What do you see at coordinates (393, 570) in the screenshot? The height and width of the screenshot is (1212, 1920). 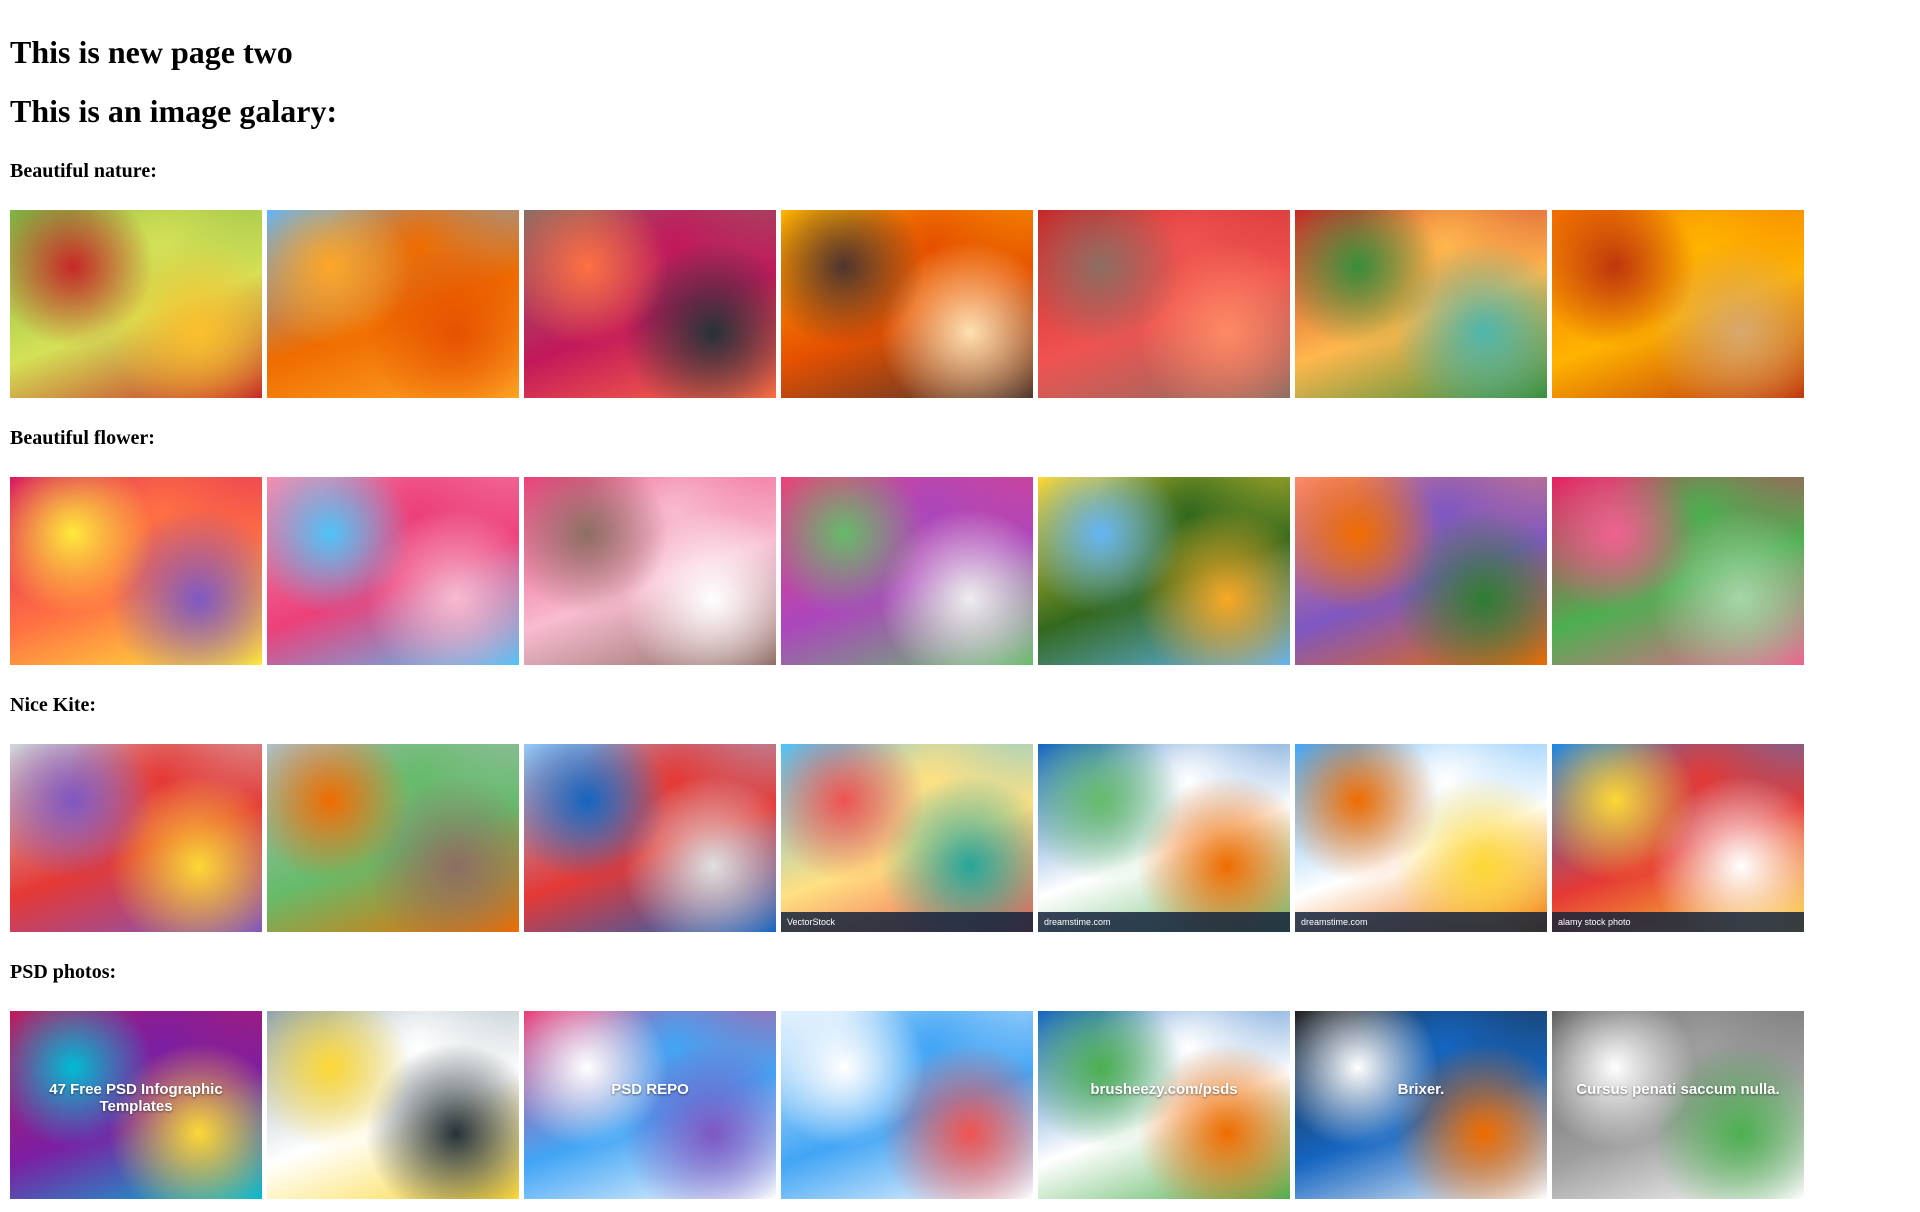 I see `pink-blossoms-image` at bounding box center [393, 570].